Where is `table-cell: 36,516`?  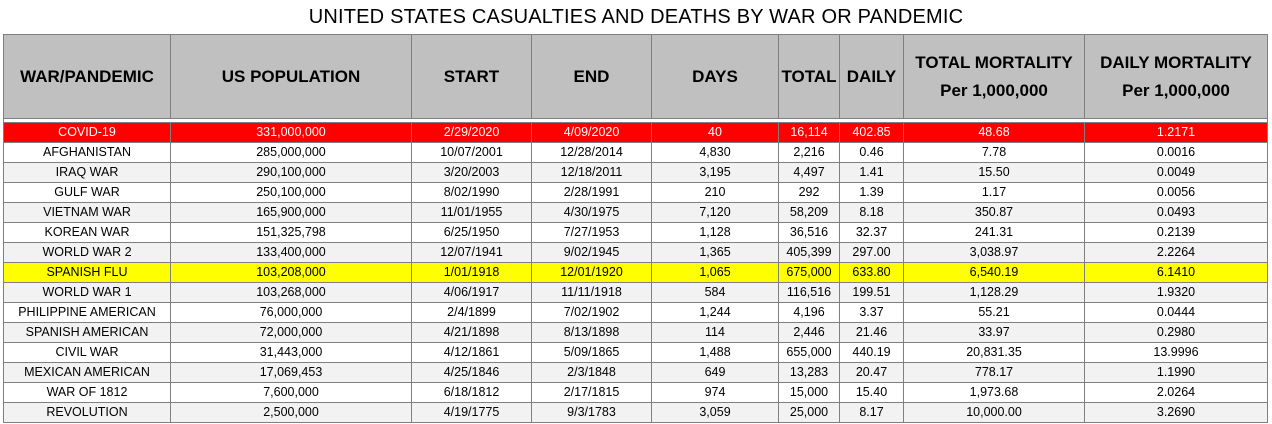 table-cell: 36,516 is located at coordinates (809, 232).